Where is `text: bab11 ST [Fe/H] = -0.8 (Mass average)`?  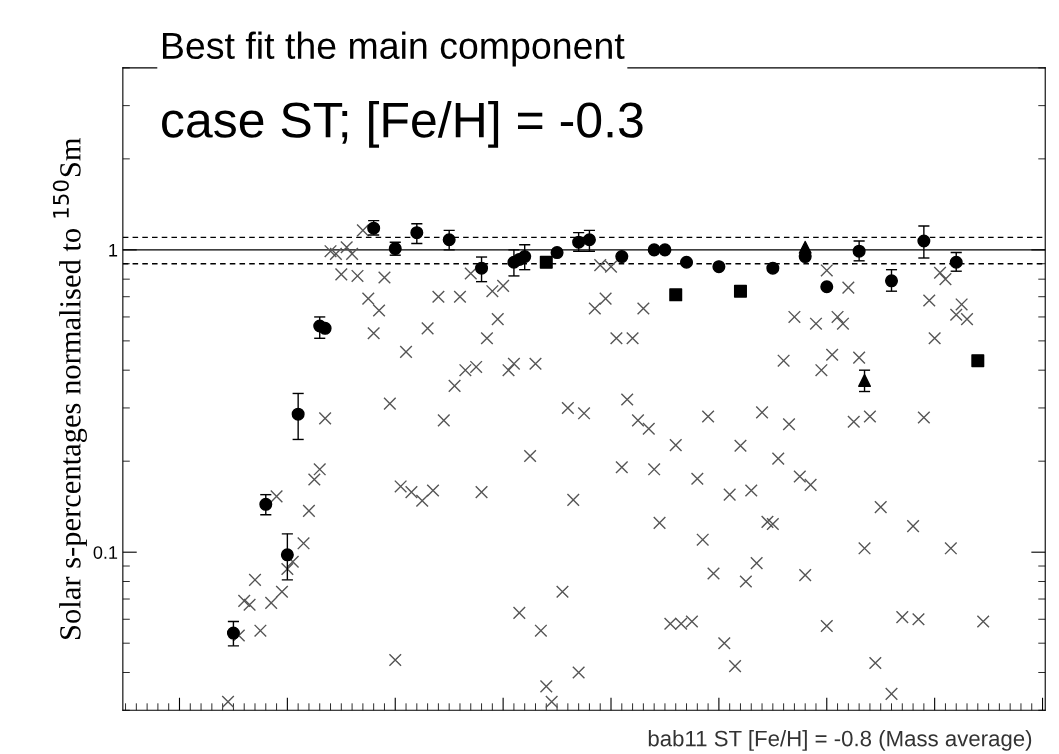 text: bab11 ST [Fe/H] = -0.8 (Mass average) is located at coordinates (840, 740).